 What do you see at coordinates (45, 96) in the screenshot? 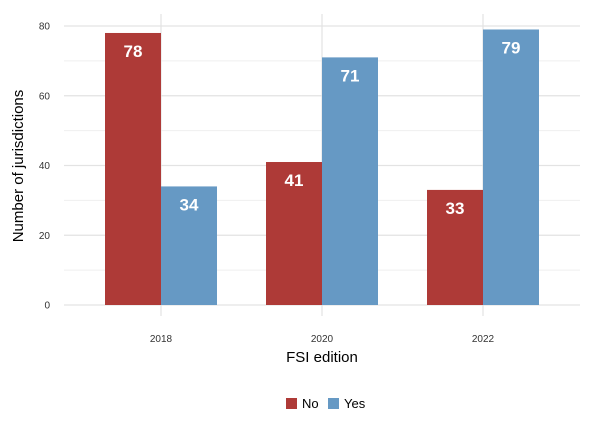
I see `y-tick-label: 60` at bounding box center [45, 96].